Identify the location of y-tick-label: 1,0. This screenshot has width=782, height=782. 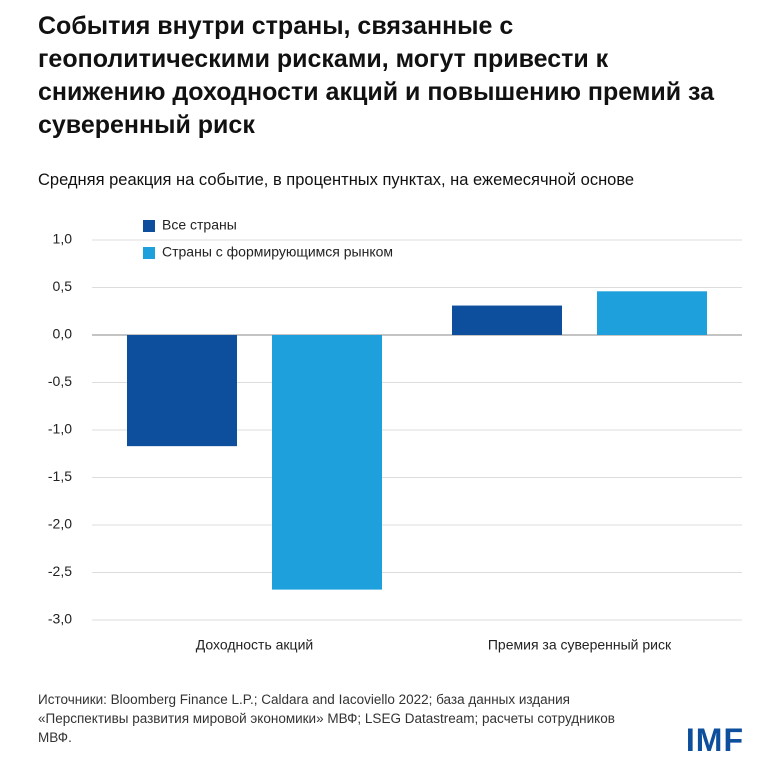
(63, 239).